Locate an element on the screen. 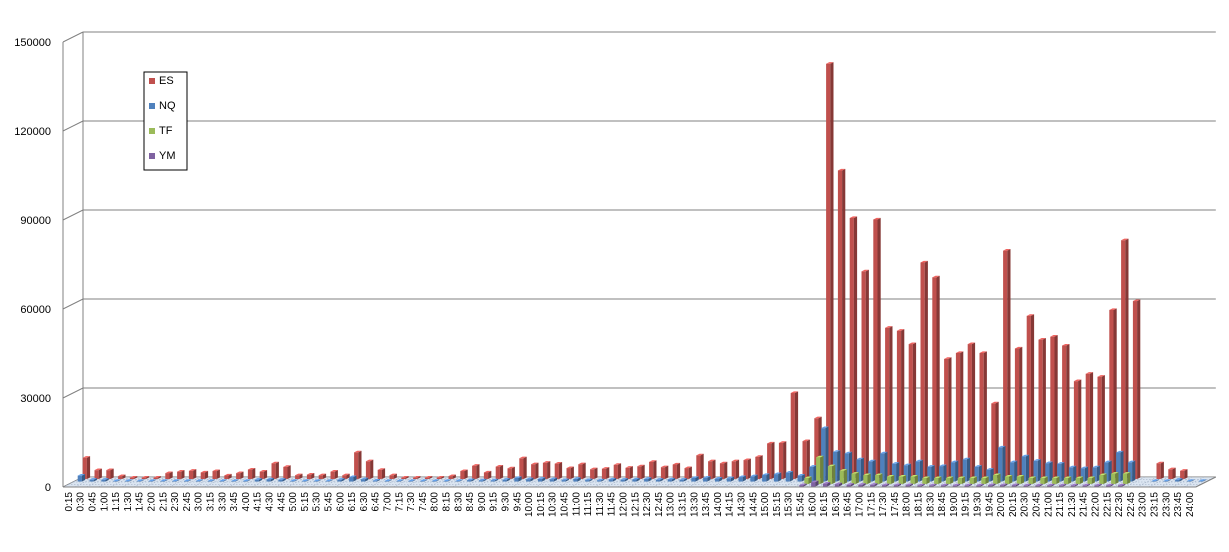 This screenshot has height=552, width=1229. legend-label-nq: NQ is located at coordinates (167, 106).